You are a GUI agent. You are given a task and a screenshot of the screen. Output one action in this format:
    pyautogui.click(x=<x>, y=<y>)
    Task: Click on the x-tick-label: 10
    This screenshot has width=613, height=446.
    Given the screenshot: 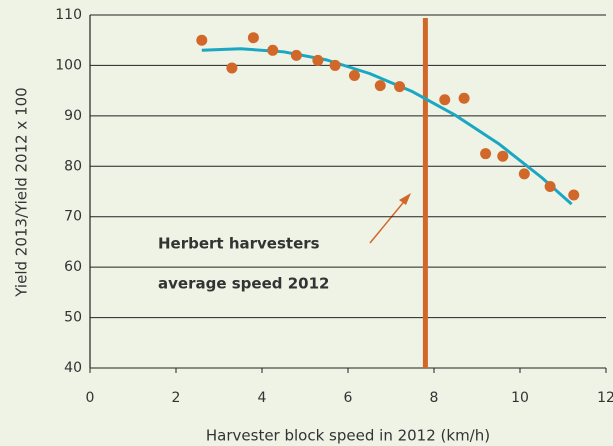 What is the action you would take?
    pyautogui.click(x=520, y=398)
    